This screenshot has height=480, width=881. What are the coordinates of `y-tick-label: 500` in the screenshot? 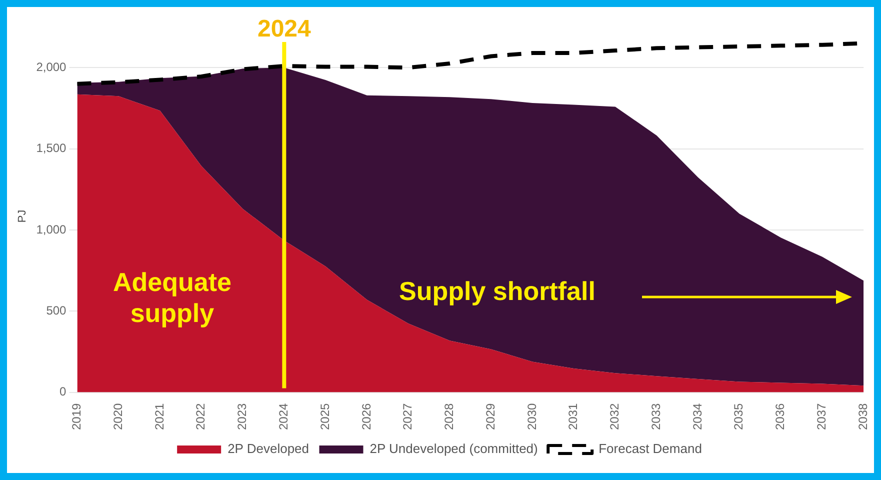 It's located at (56, 310).